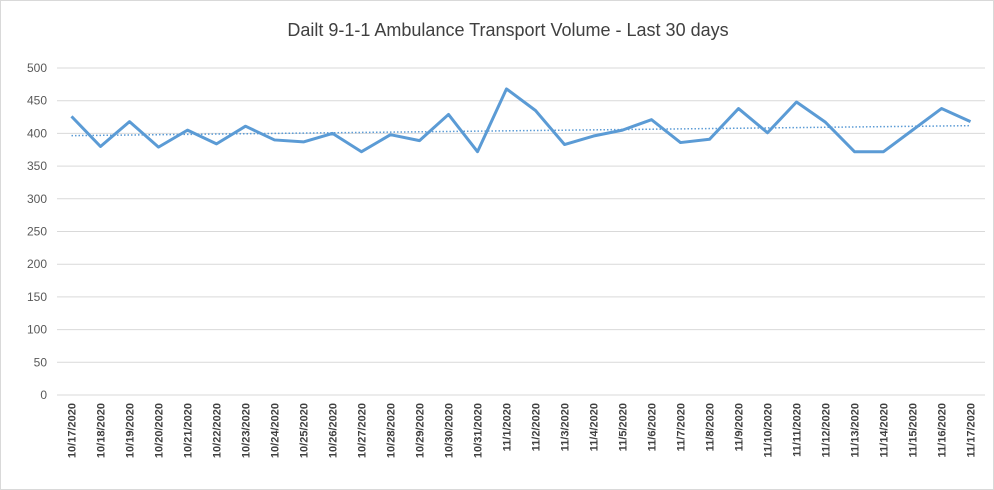 The image size is (994, 490). I want to click on x-tick-label: 10/18/2020, so click(102, 430).